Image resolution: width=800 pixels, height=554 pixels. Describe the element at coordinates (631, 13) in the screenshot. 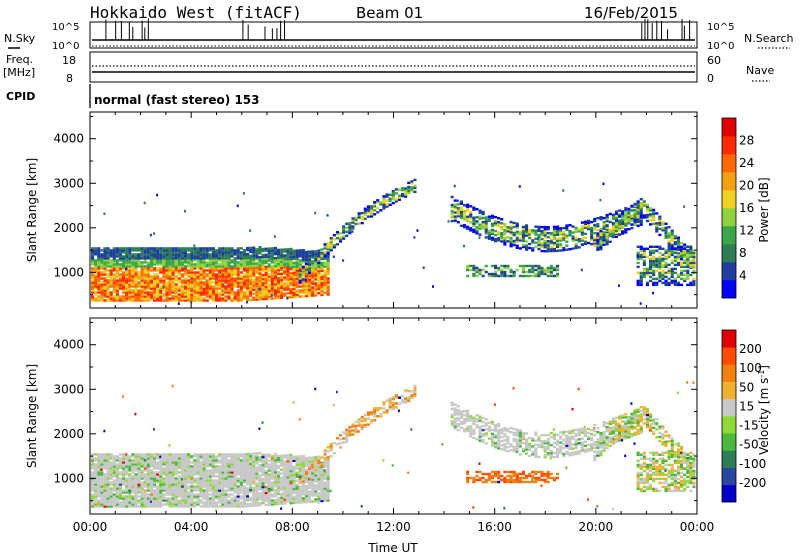

I see `date-label: 16/Feb/2015` at that location.